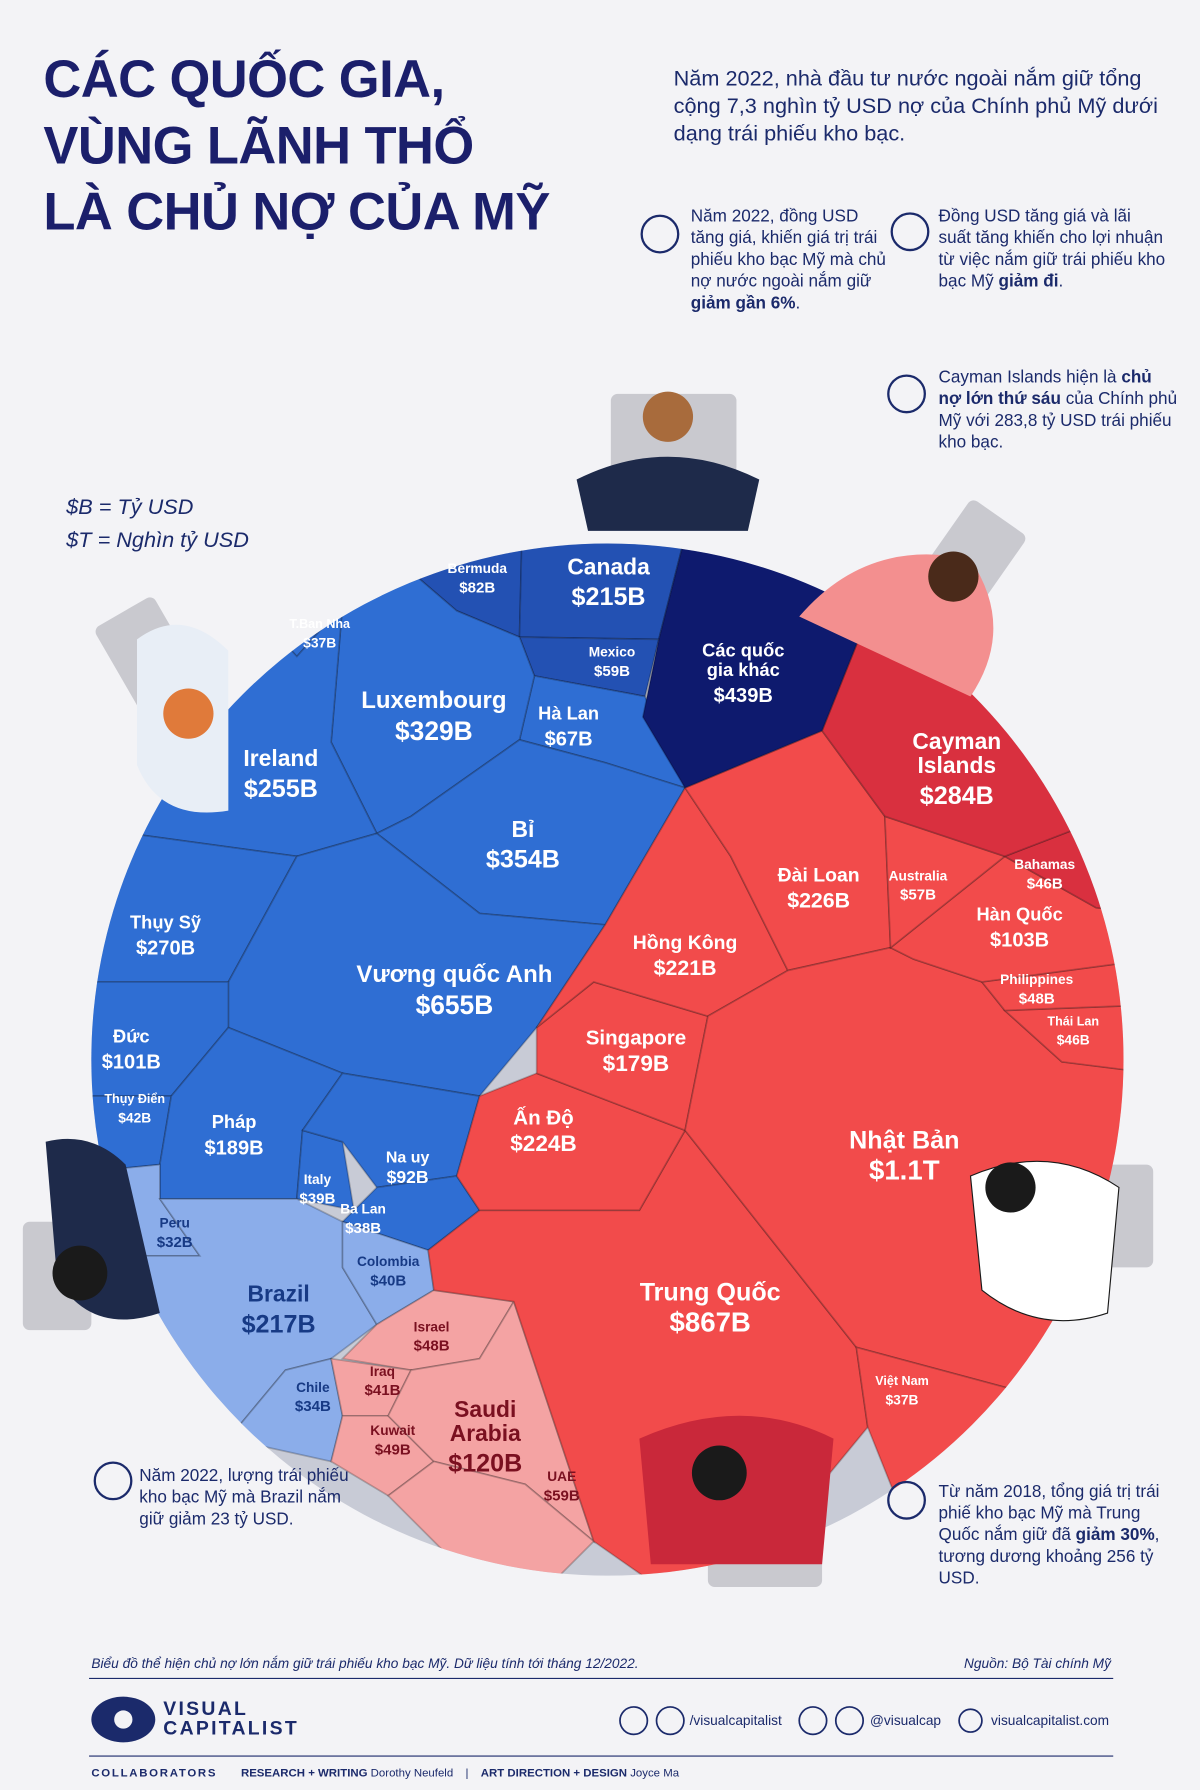 The image size is (1200, 1790). What do you see at coordinates (174, 1241) in the screenshot?
I see `cell-value: $32B` at bounding box center [174, 1241].